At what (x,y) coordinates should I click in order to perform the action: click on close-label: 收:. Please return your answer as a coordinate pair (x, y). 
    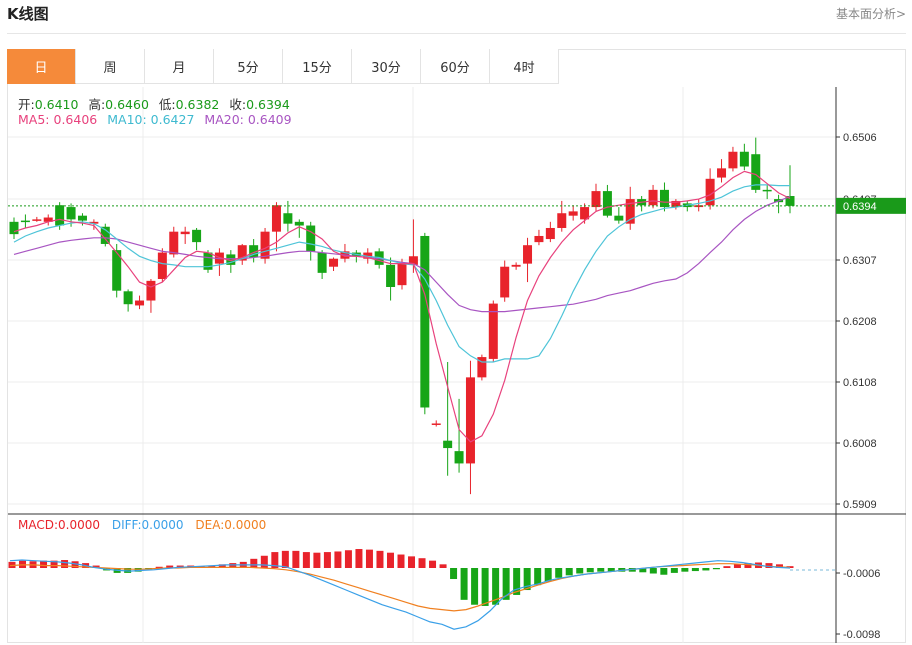
    Looking at the image, I should click on (238, 104).